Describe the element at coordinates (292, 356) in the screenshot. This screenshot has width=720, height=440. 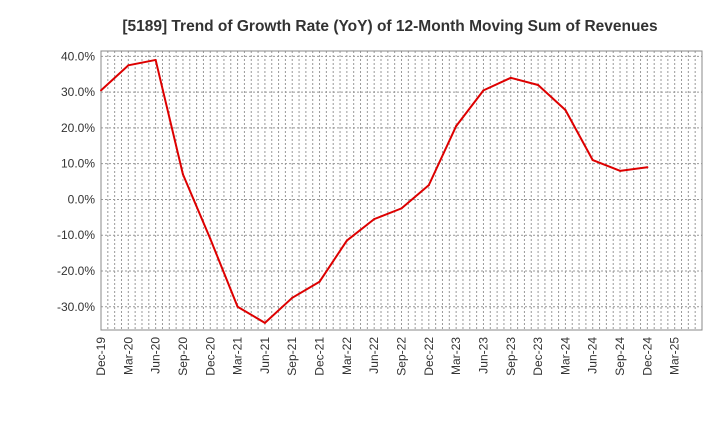
I see `x-tick-label: Sep-21` at that location.